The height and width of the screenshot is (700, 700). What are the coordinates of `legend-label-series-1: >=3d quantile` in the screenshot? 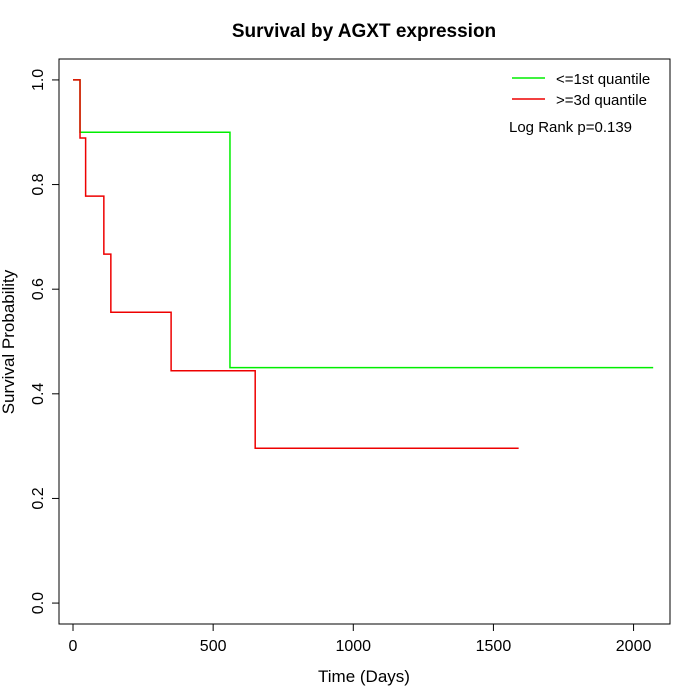 It's located at (601, 100).